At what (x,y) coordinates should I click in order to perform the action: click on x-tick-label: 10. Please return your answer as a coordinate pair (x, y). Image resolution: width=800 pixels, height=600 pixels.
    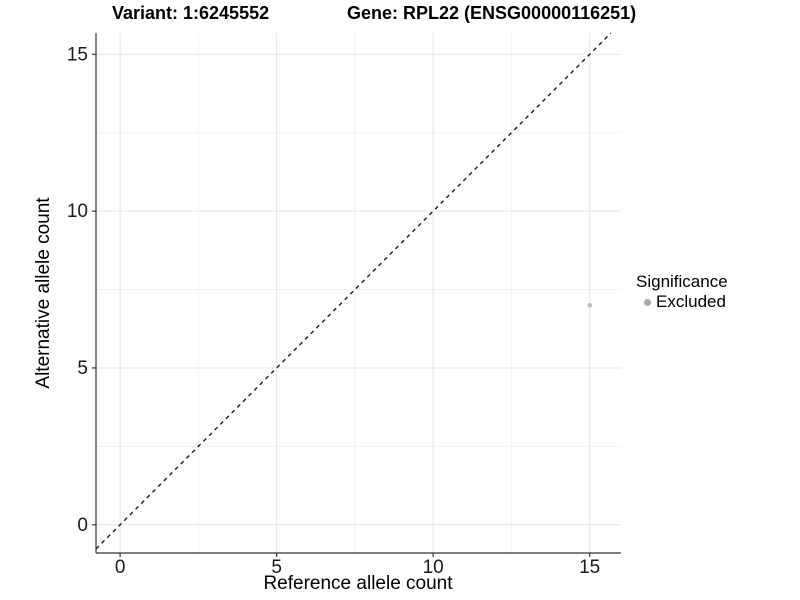
    Looking at the image, I should click on (433, 567).